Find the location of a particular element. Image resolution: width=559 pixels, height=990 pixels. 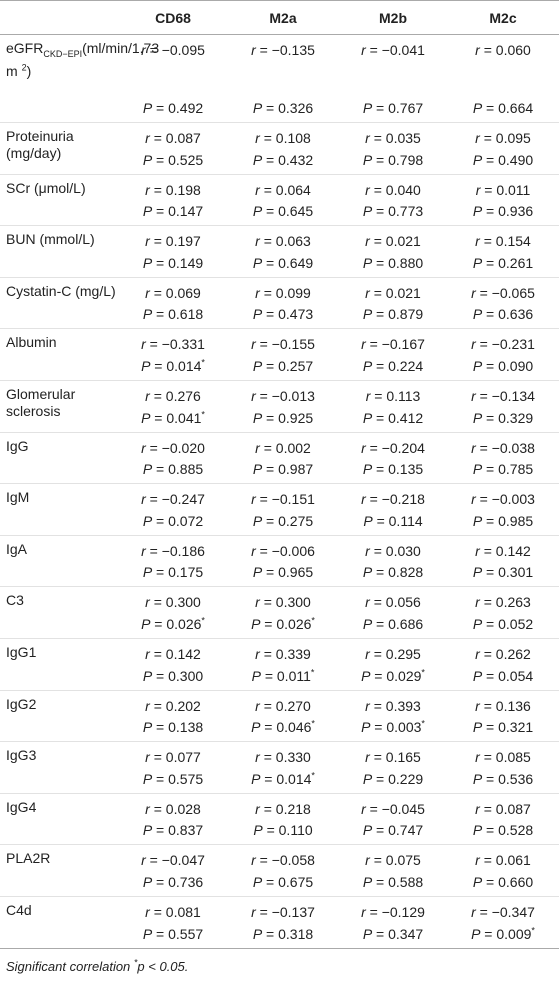

p-value: P = 0.985 is located at coordinates (503, 520).